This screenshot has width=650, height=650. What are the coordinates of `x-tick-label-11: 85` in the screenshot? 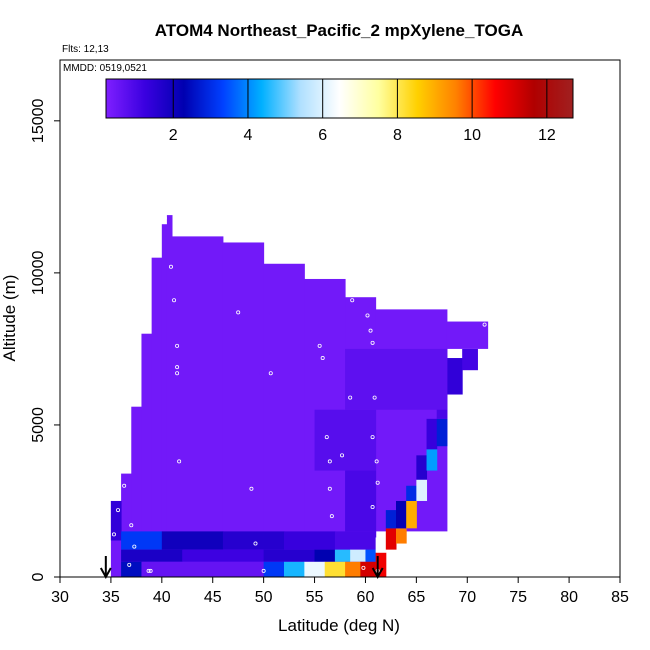 It's located at (620, 597).